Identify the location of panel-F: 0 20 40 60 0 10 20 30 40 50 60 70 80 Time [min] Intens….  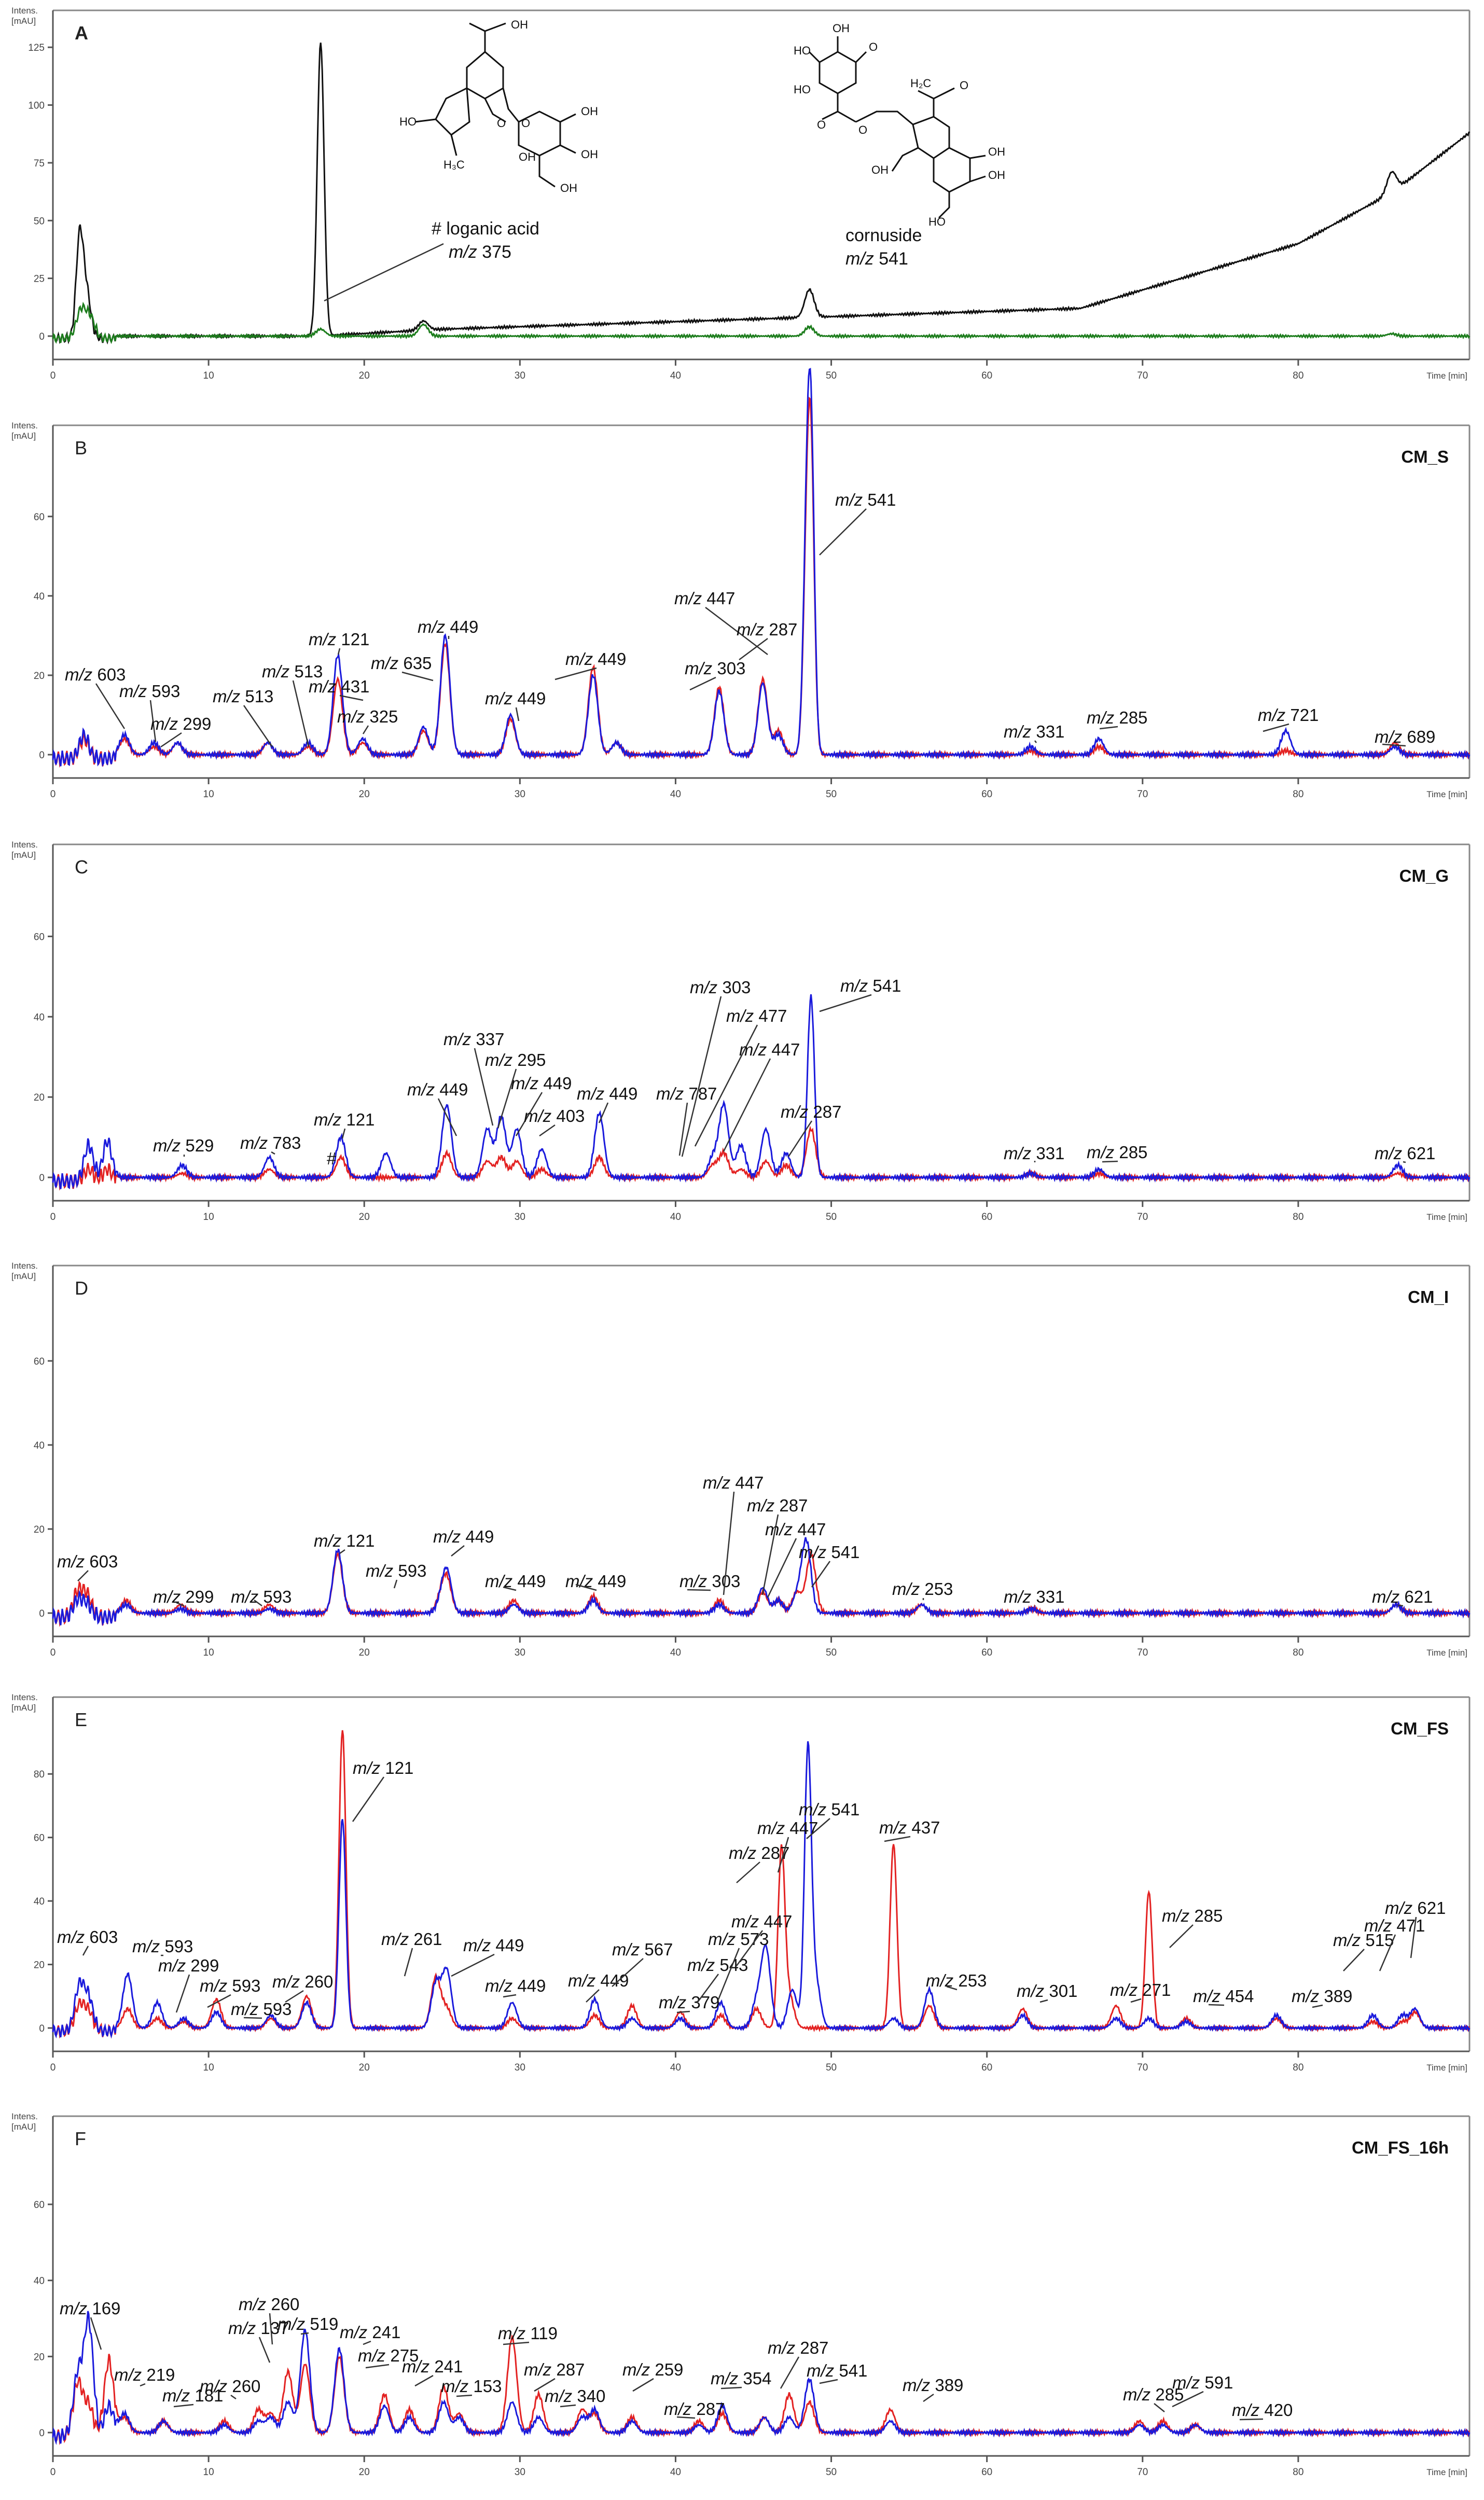
(741, 2295).